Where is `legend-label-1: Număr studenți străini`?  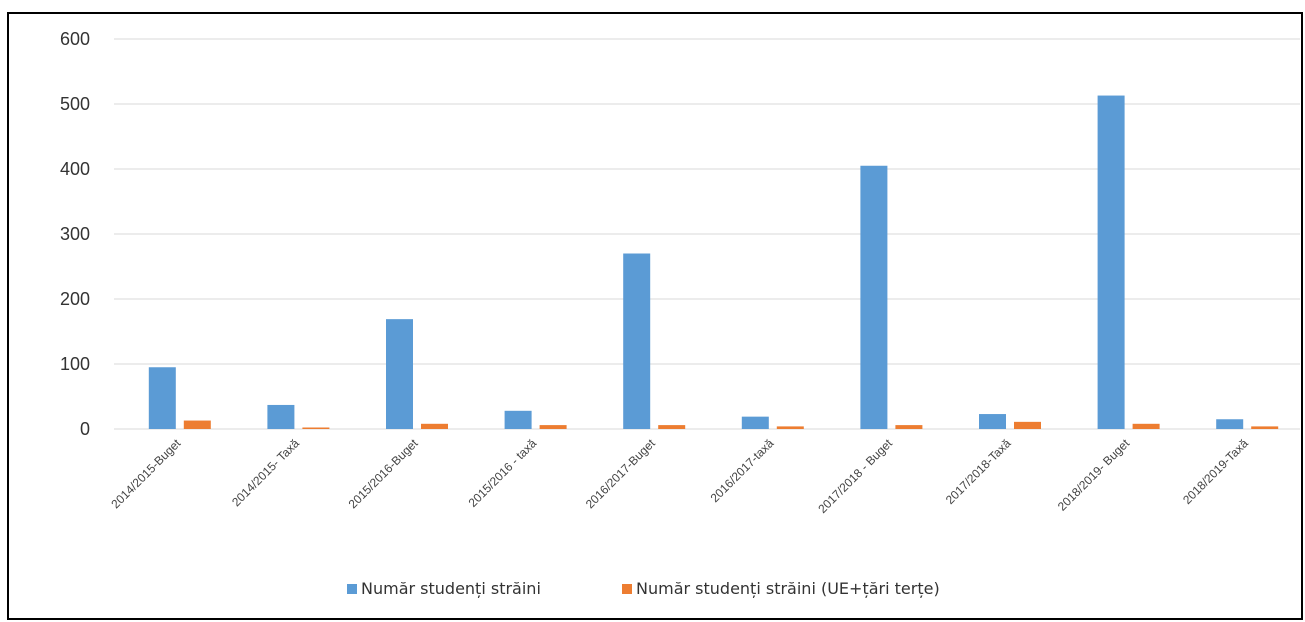
legend-label-1: Număr studenți străini is located at coordinates (451, 588).